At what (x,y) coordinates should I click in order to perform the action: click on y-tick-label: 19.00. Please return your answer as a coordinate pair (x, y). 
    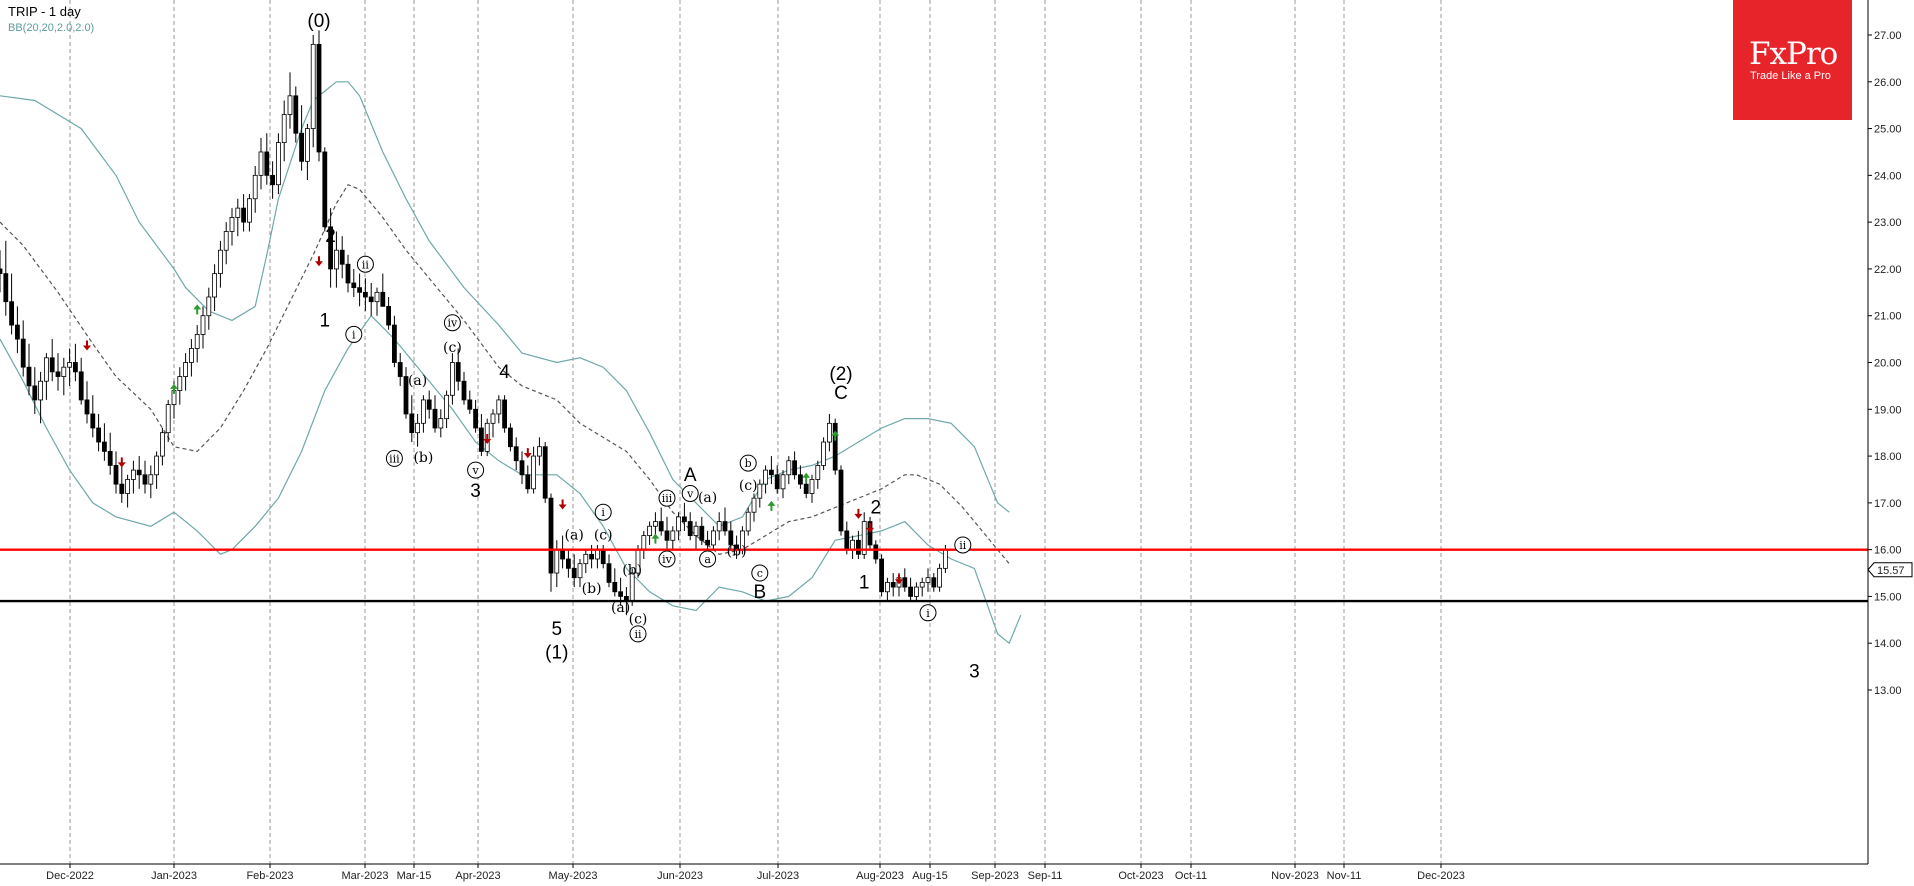
    Looking at the image, I should click on (1888, 410).